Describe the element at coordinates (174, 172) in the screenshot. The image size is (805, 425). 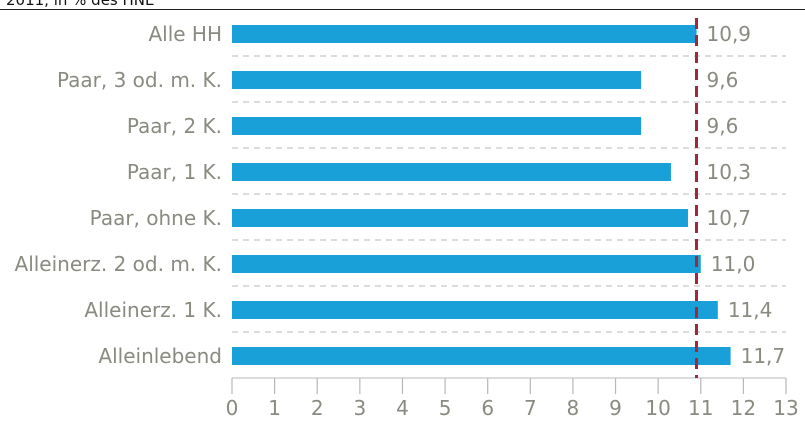
I see `category-label: Paar, 1 K.` at that location.